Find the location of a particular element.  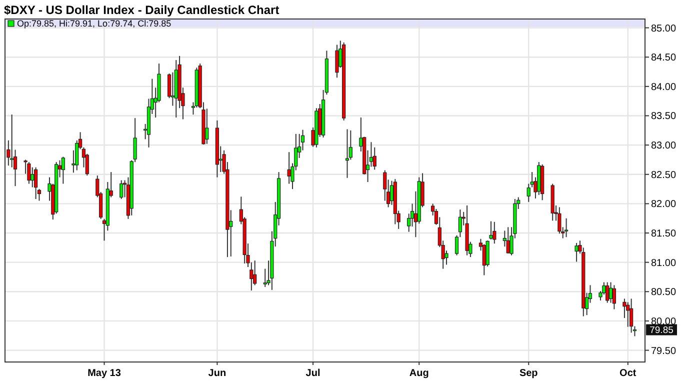

y-tick-label: 85.00 is located at coordinates (663, 28).